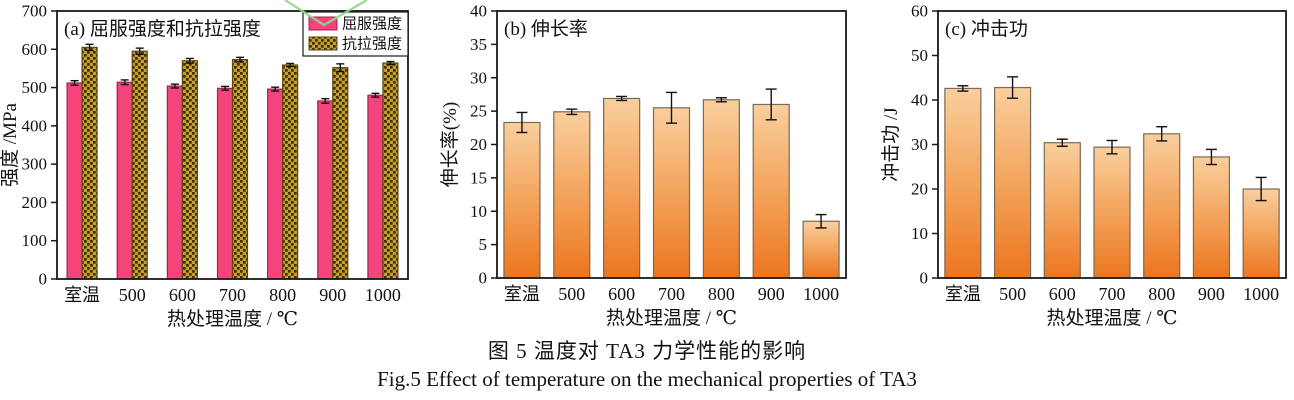 The width and height of the screenshot is (1294, 400). I want to click on y-tick-label: 60, so click(919, 11).